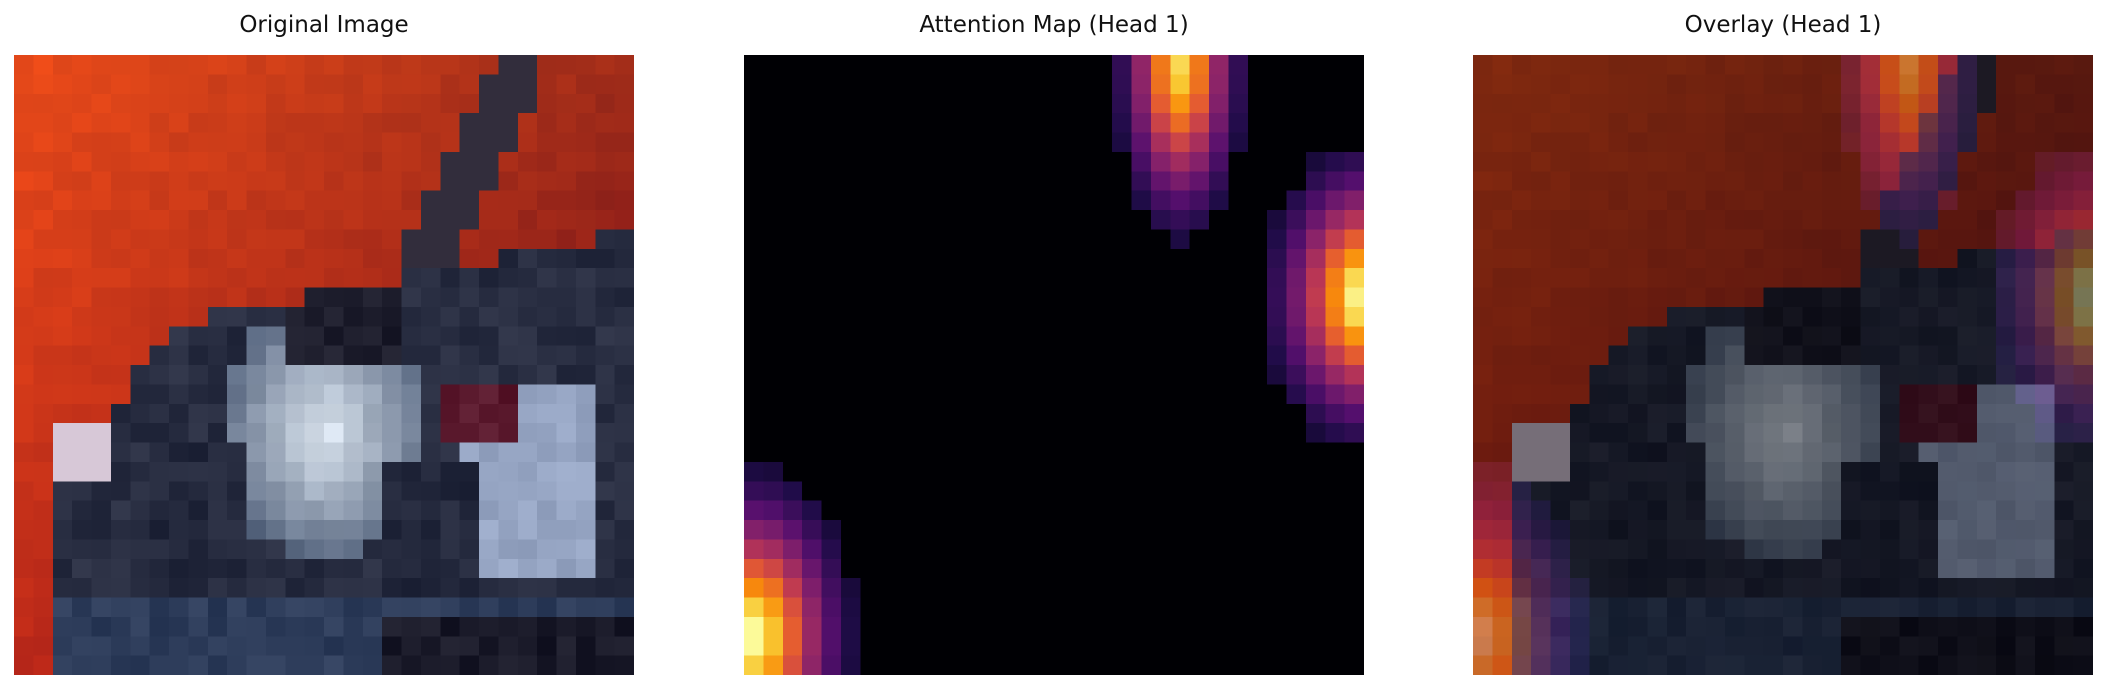 The image size is (2106, 688). I want to click on attention-map-title: Attention Map (Head 1), so click(1054, 25).